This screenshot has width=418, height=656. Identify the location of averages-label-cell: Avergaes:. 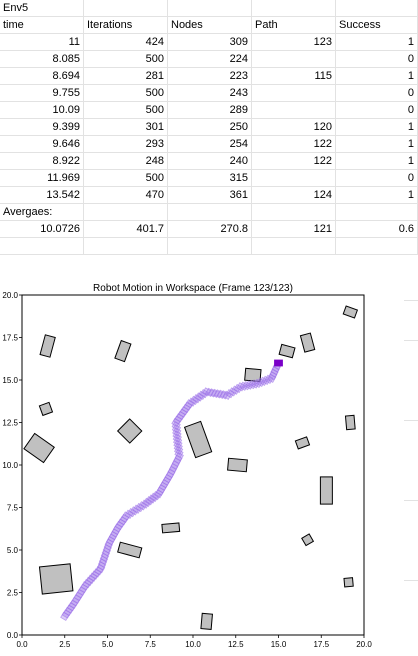
(42, 212).